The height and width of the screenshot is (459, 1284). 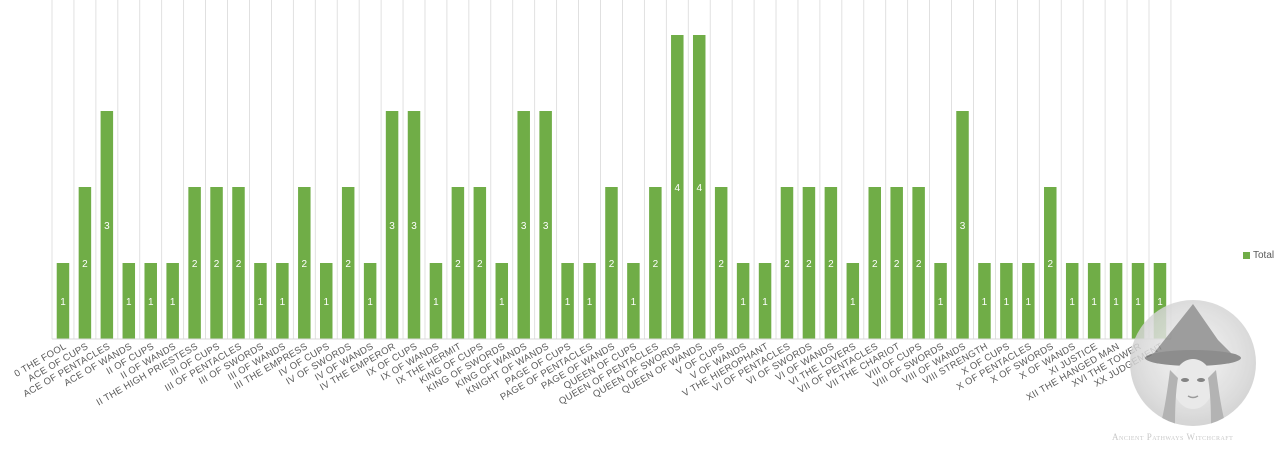 I want to click on legend: Total, so click(x=1258, y=255).